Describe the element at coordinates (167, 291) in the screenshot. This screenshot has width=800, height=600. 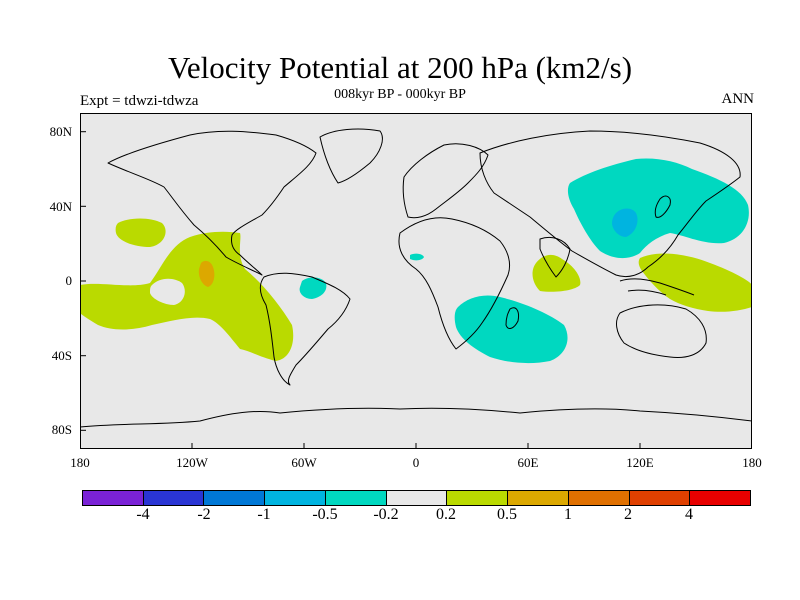
I see `neutral-hole-east-pacific` at that location.